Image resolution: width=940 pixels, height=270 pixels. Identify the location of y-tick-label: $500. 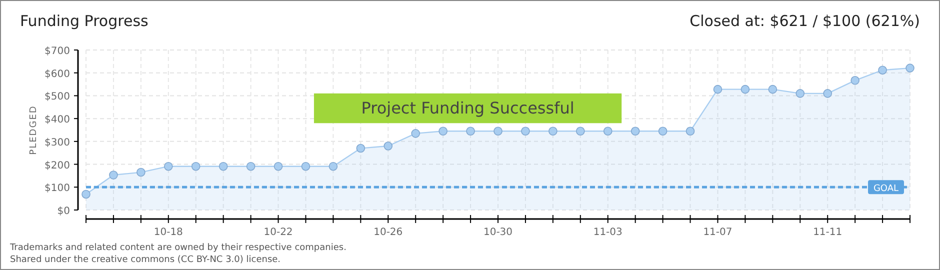
(57, 97).